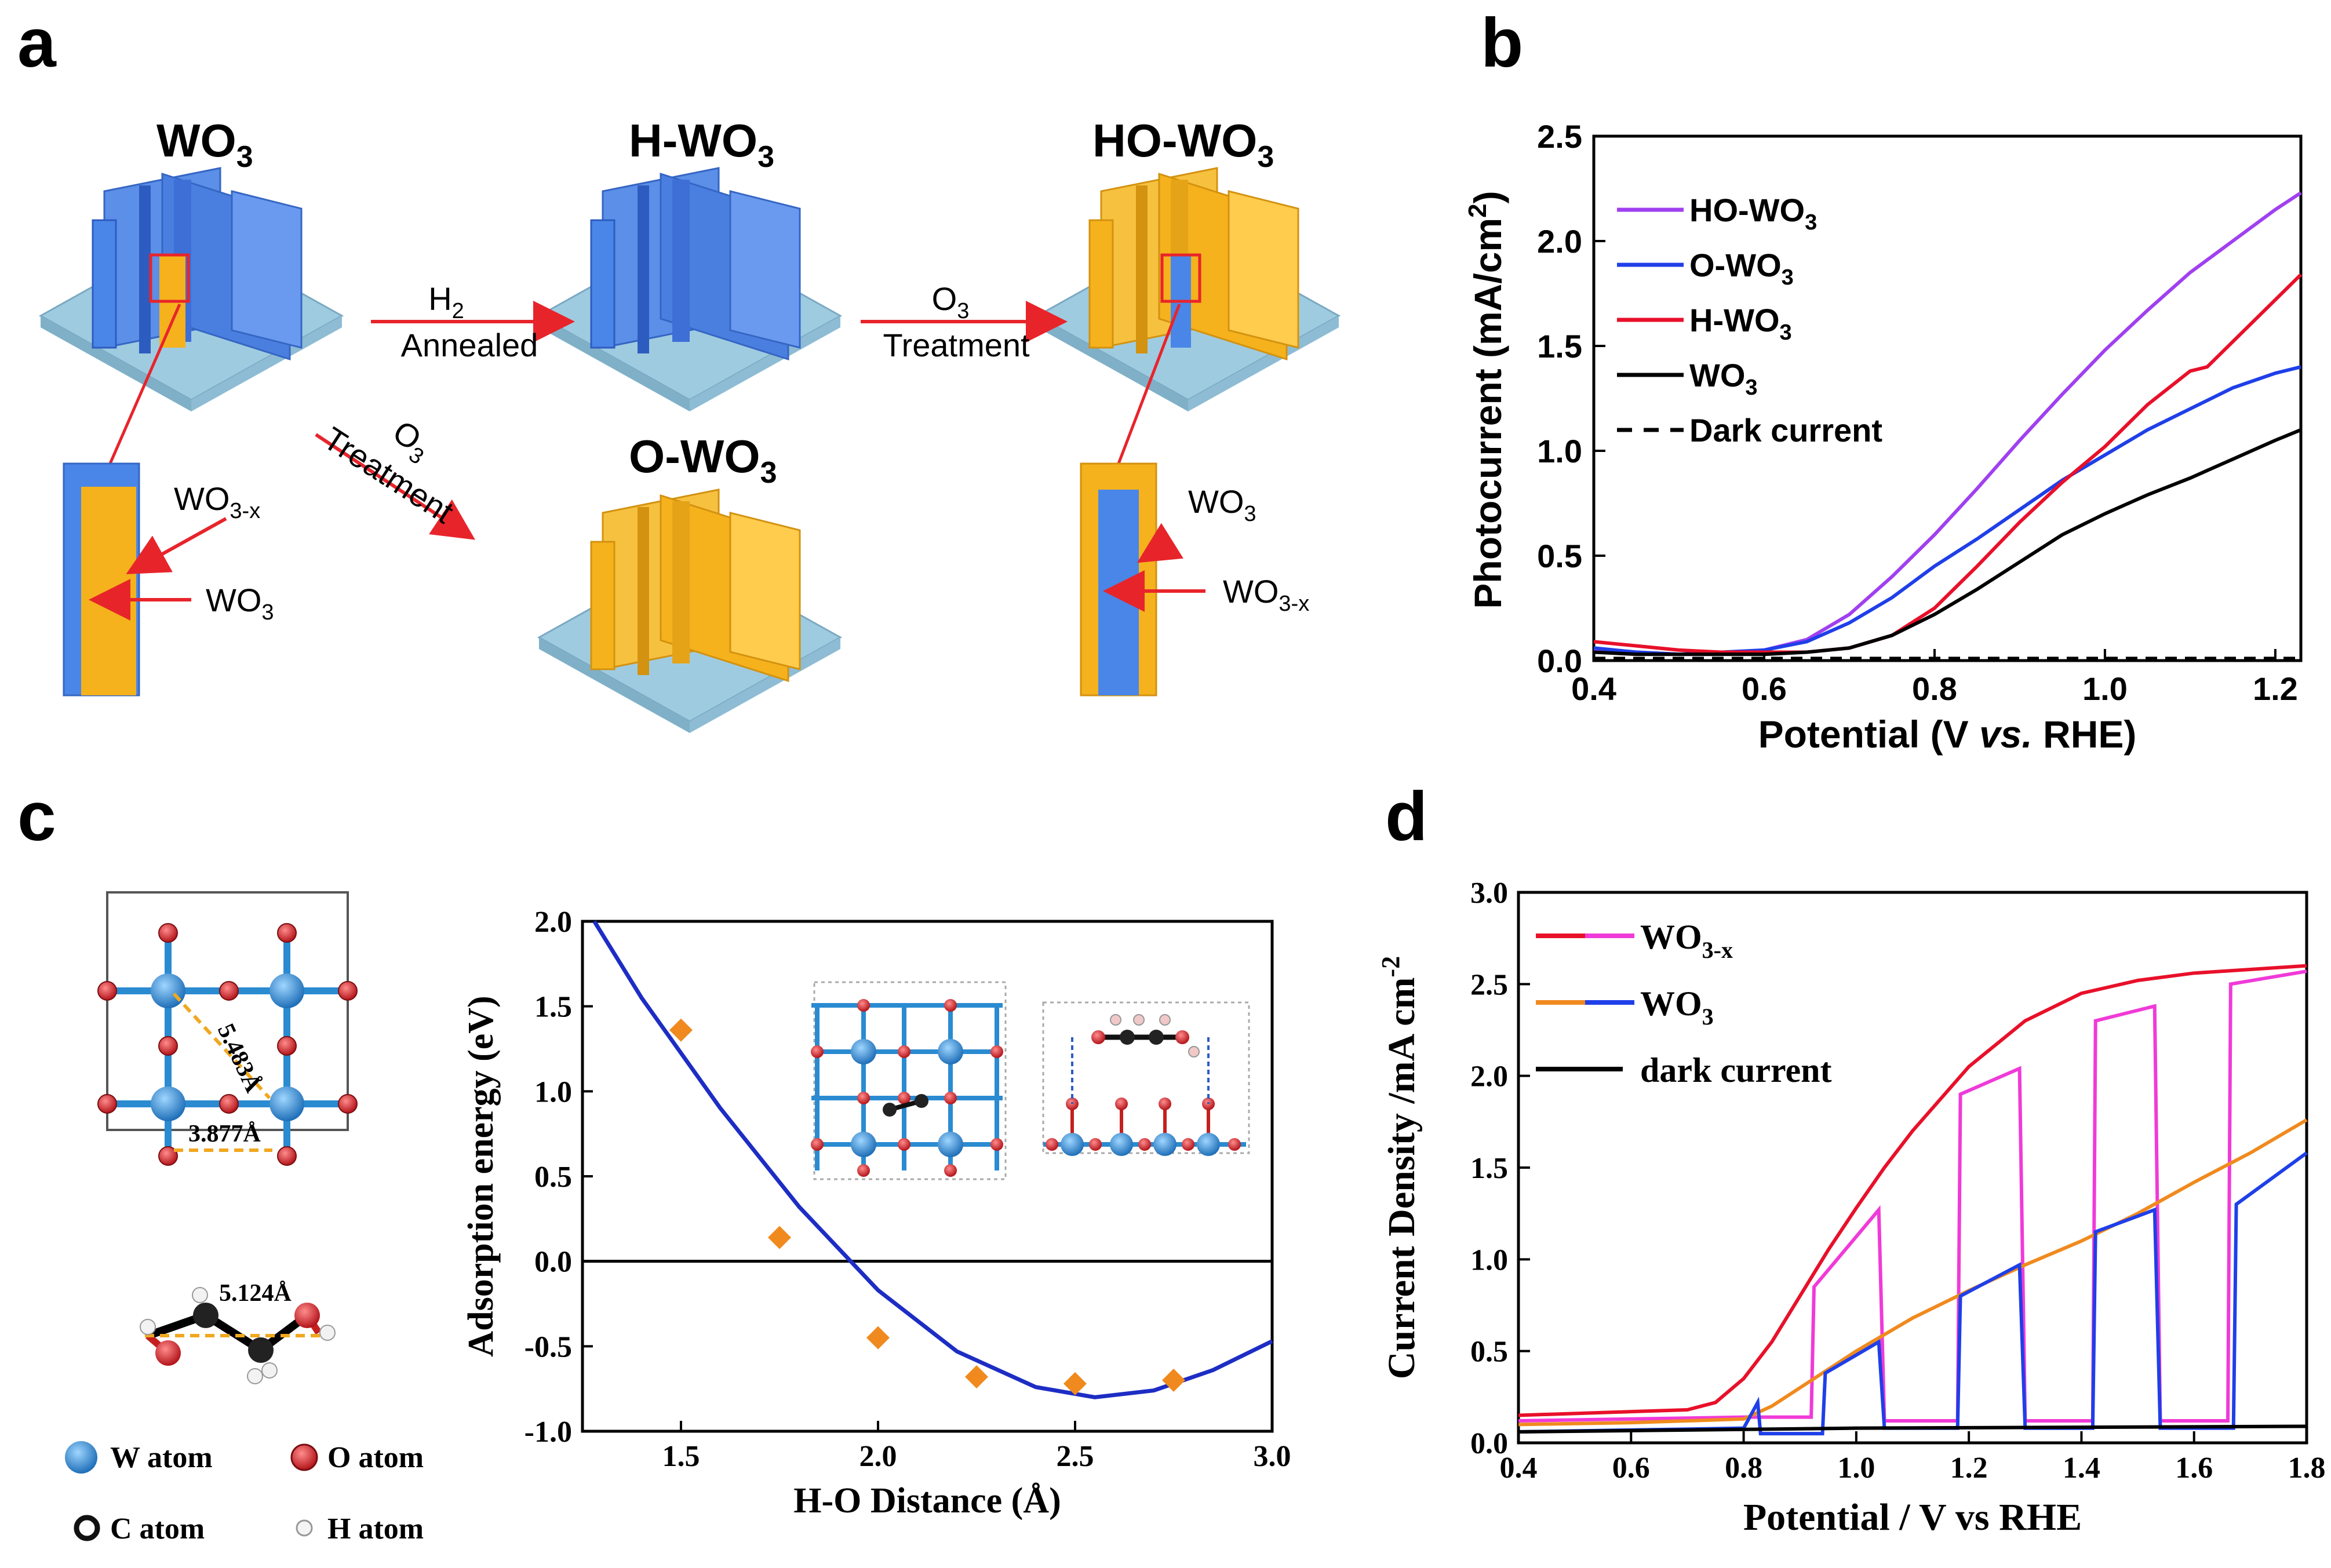 Image resolution: width=2331 pixels, height=1568 pixels. I want to click on svg-text: Annealed, so click(469, 345).